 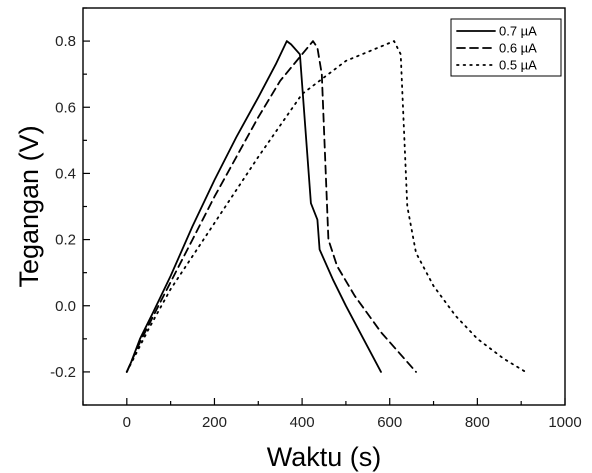 What do you see at coordinates (29, 206) in the screenshot?
I see `y-axis-title: Tegangan (V)` at bounding box center [29, 206].